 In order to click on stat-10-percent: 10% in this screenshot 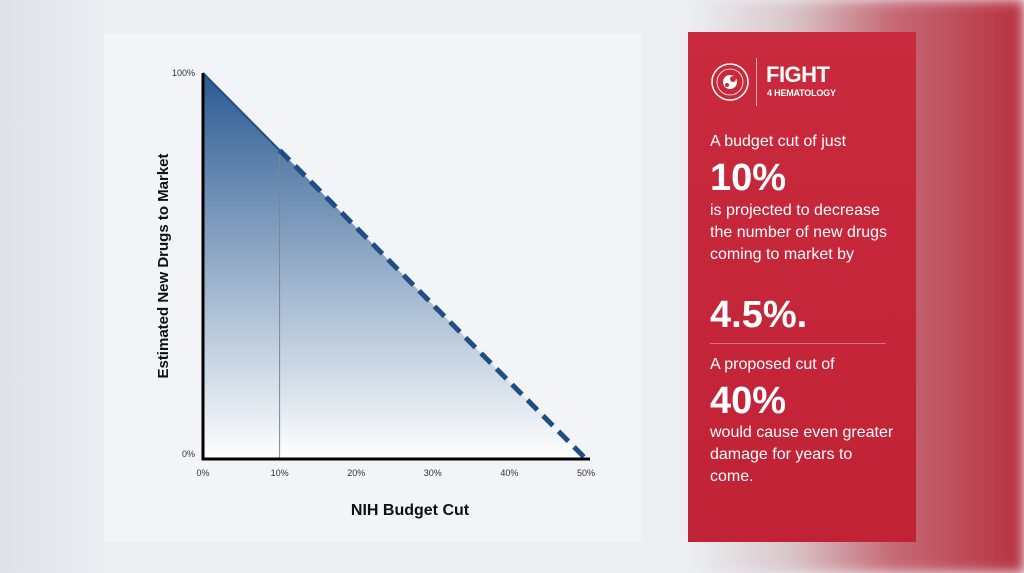, I will do `click(748, 178)`.